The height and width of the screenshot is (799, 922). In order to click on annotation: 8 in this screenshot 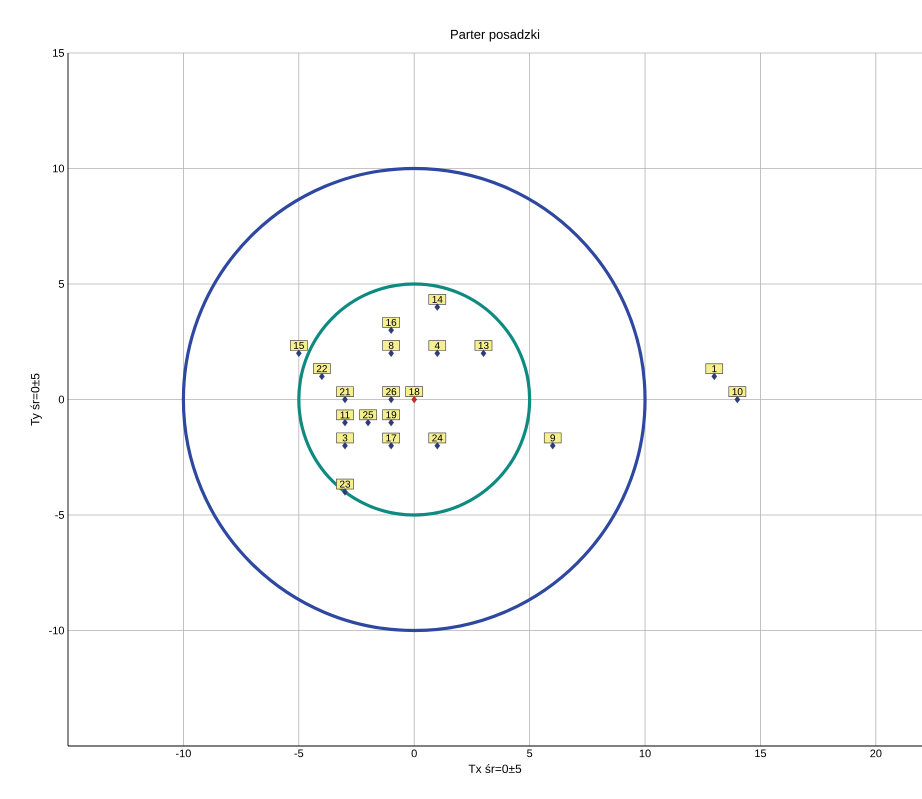, I will do `click(391, 346)`.